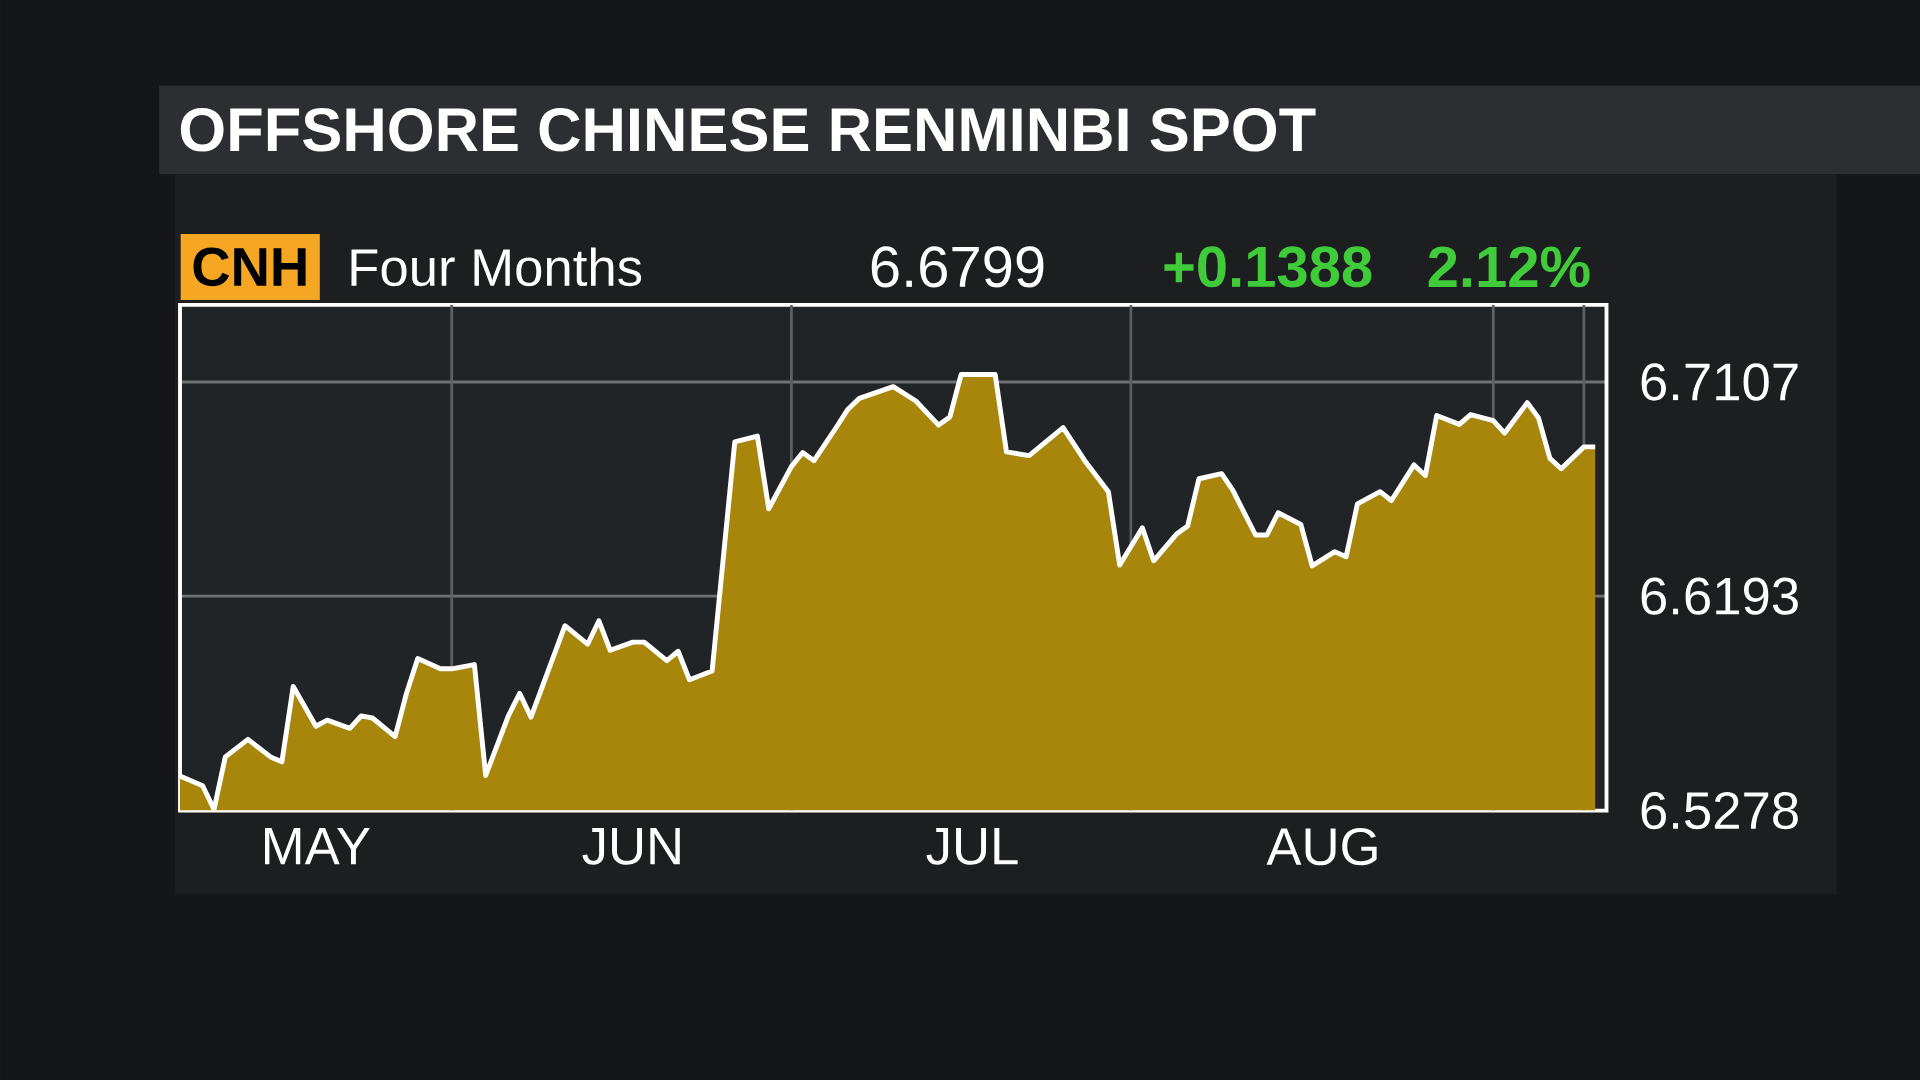  Describe the element at coordinates (249, 267) in the screenshot. I see `text: CNH` at that location.